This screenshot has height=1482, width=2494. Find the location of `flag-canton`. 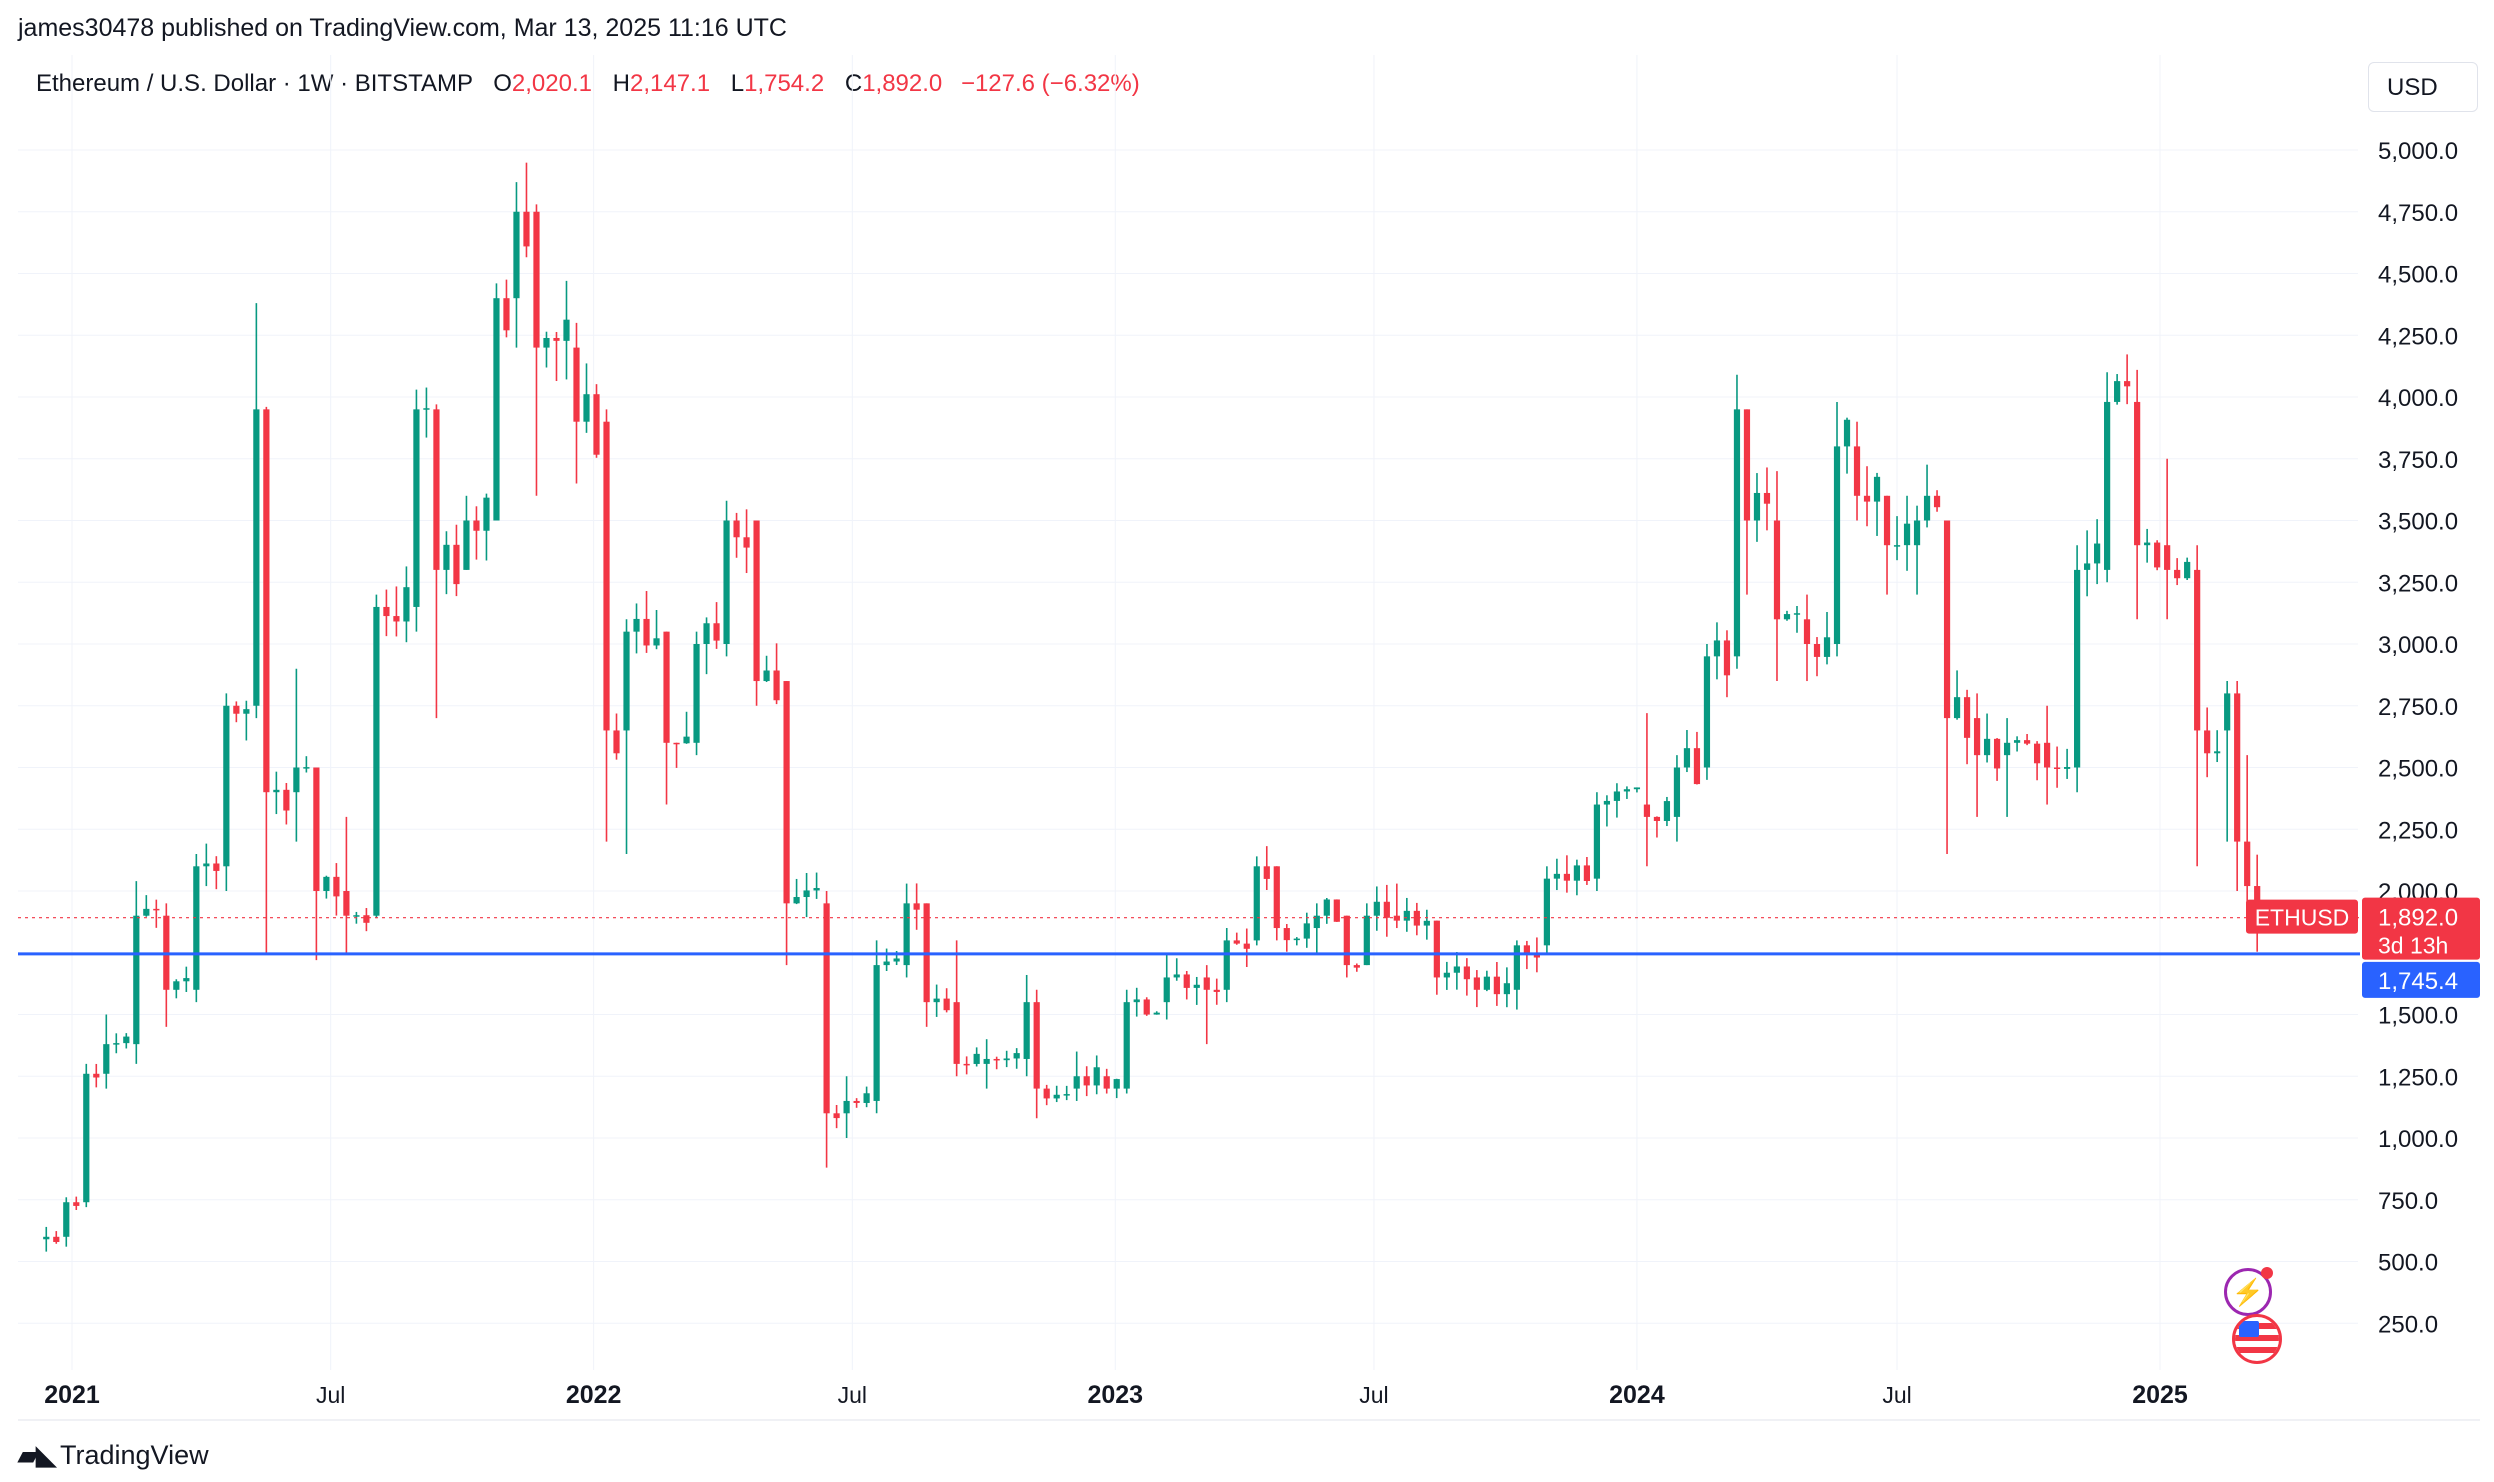

flag-canton is located at coordinates (2249, 1329).